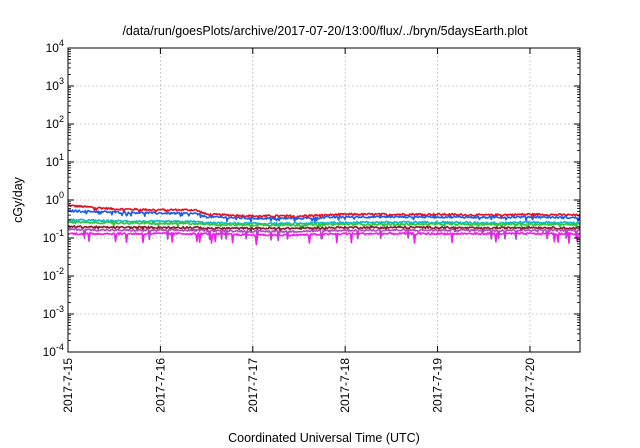 The width and height of the screenshot is (640, 448). What do you see at coordinates (55, 198) in the screenshot?
I see `y-tick-label: 10⁰` at bounding box center [55, 198].